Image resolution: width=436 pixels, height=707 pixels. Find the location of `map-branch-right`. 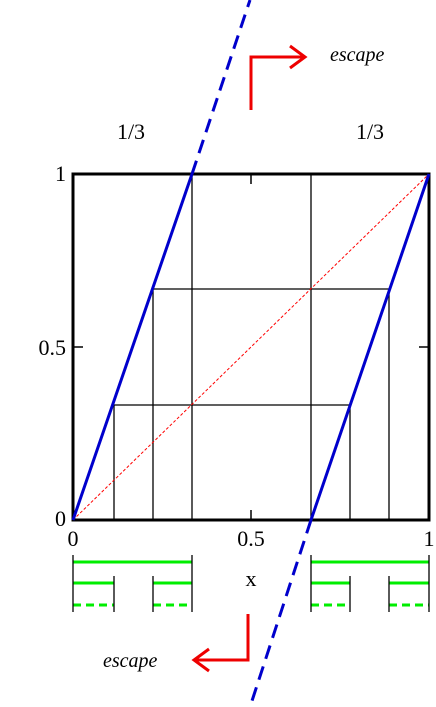

map-branch-right is located at coordinates (370, 347).